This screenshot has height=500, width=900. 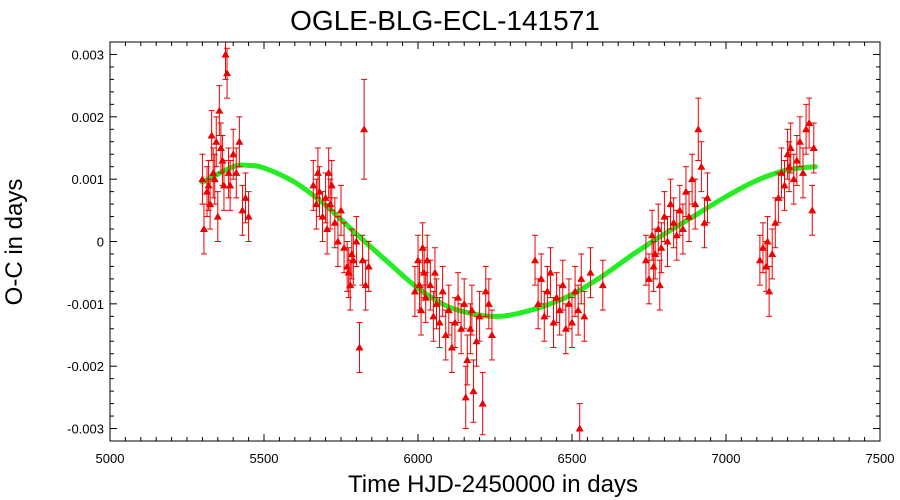 What do you see at coordinates (85, 366) in the screenshot?
I see `y-tick-label: -0.002` at bounding box center [85, 366].